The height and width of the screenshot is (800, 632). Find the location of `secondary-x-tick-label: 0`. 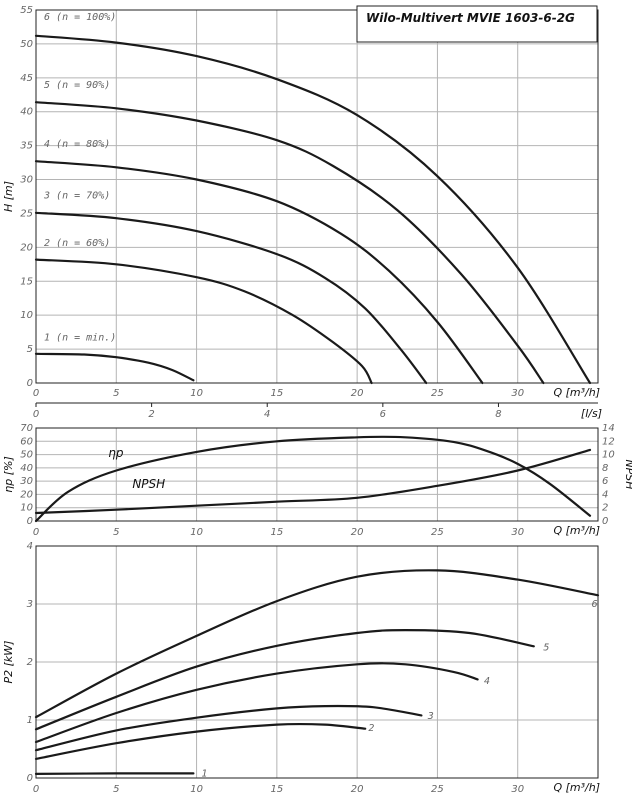

secondary-x-tick-label: 0 is located at coordinates (36, 414).